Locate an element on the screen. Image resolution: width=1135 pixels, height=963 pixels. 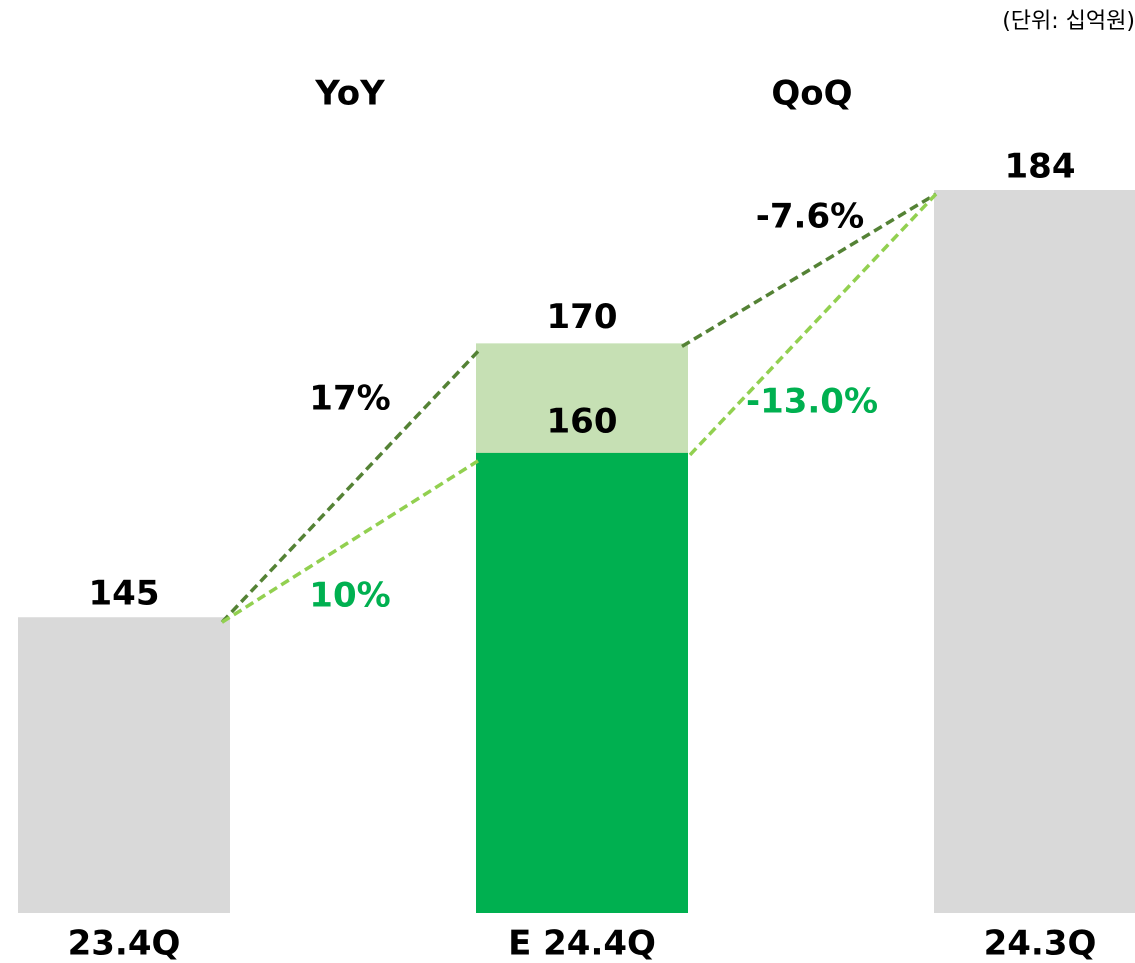
x-tick-label: E 24.4Q is located at coordinates (582, 943).